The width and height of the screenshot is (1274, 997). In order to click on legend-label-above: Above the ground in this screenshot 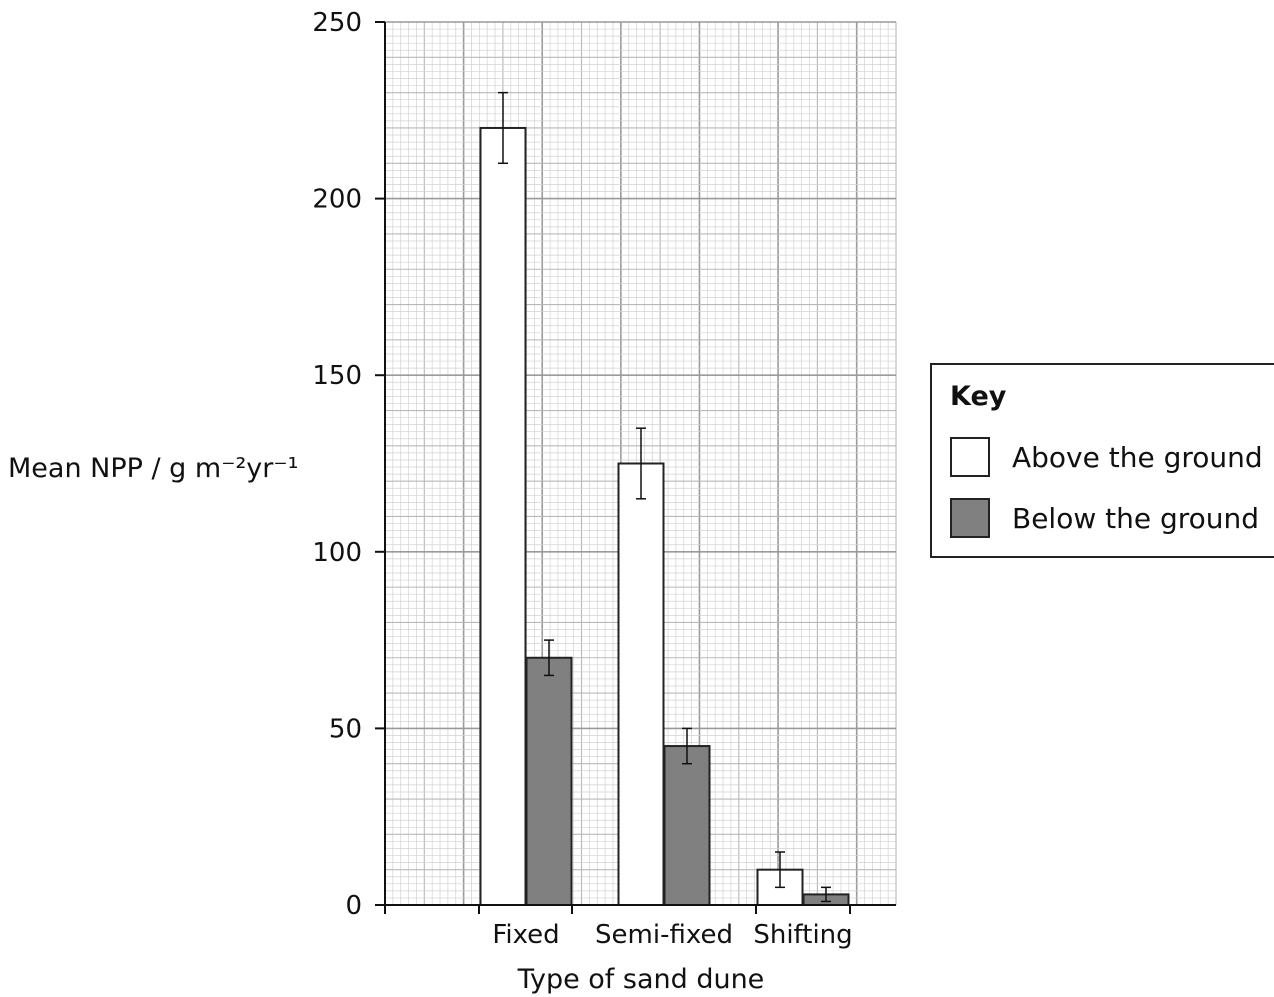, I will do `click(1137, 457)`.